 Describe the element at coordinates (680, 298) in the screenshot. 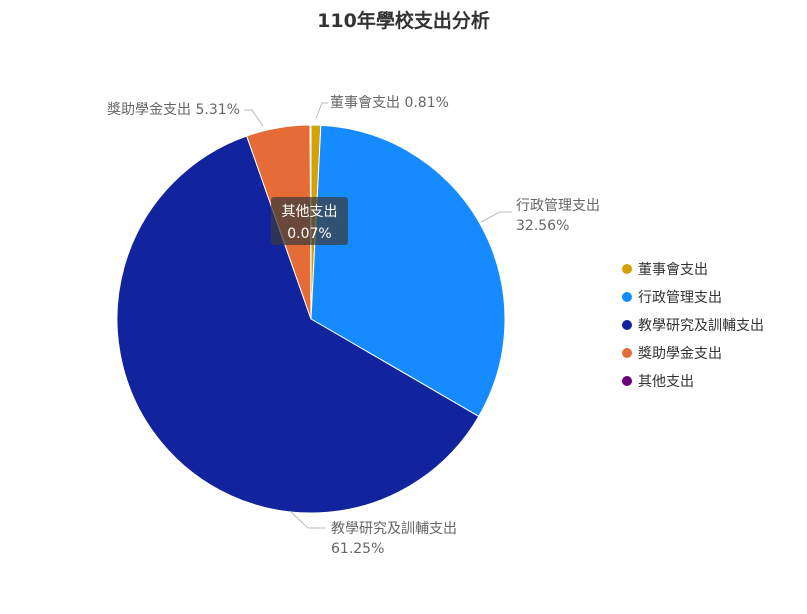

I see `legend-label: 行政管理支出` at that location.